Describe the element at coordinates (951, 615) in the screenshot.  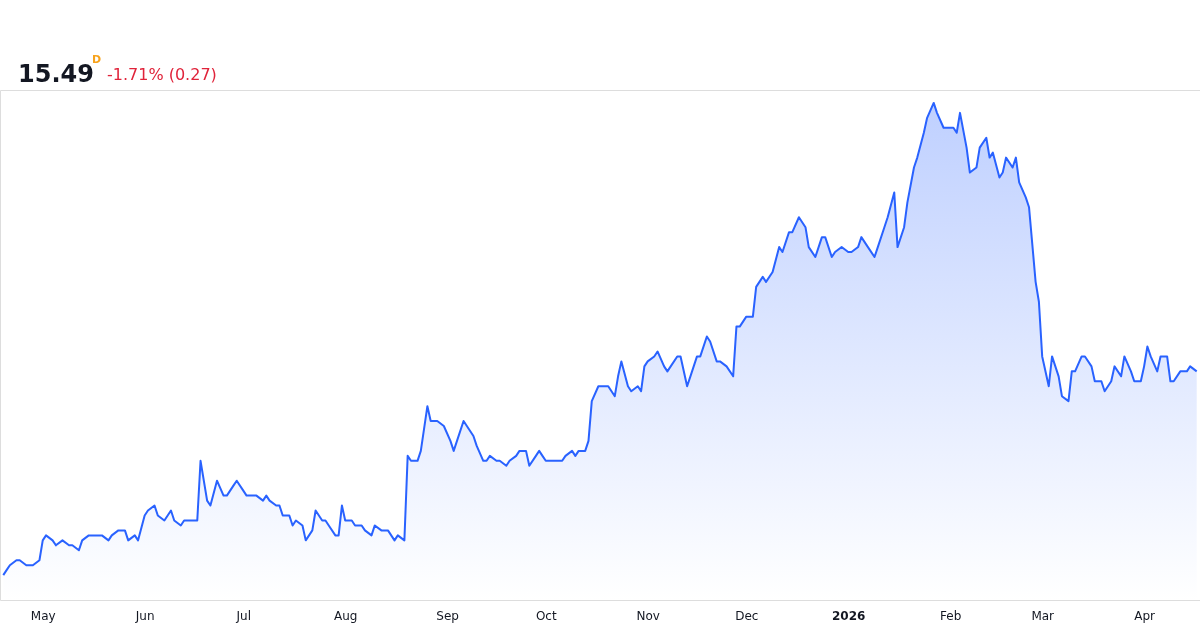
I see `x-tick-label: Feb` at that location.